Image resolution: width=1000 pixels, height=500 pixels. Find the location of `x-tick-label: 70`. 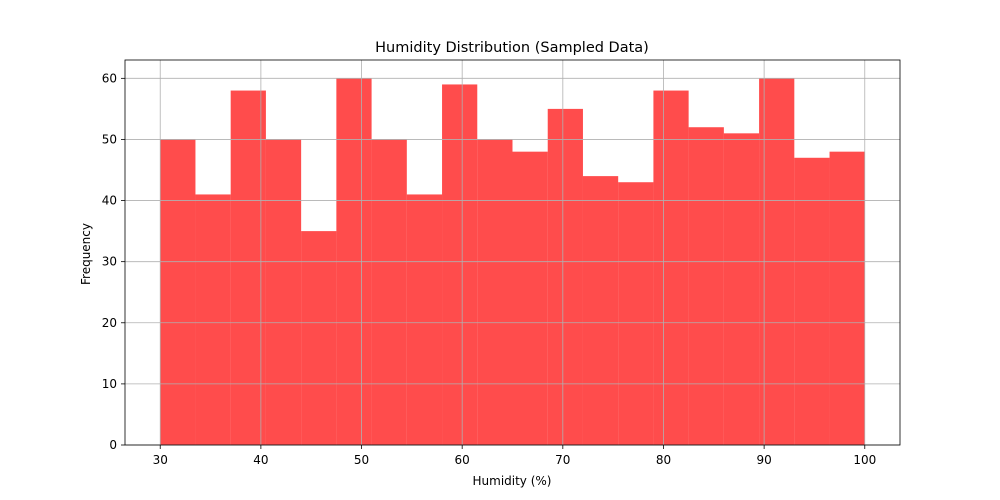

x-tick-label: 70 is located at coordinates (562, 460).